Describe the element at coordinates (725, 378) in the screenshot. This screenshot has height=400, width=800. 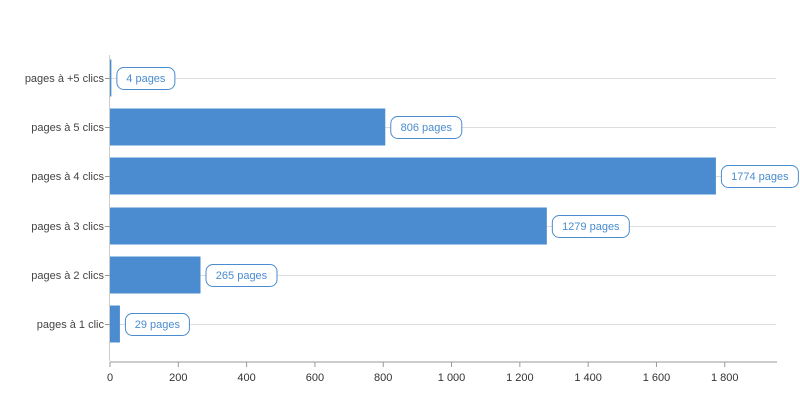
I see `x-tick-label: 1 800` at that location.